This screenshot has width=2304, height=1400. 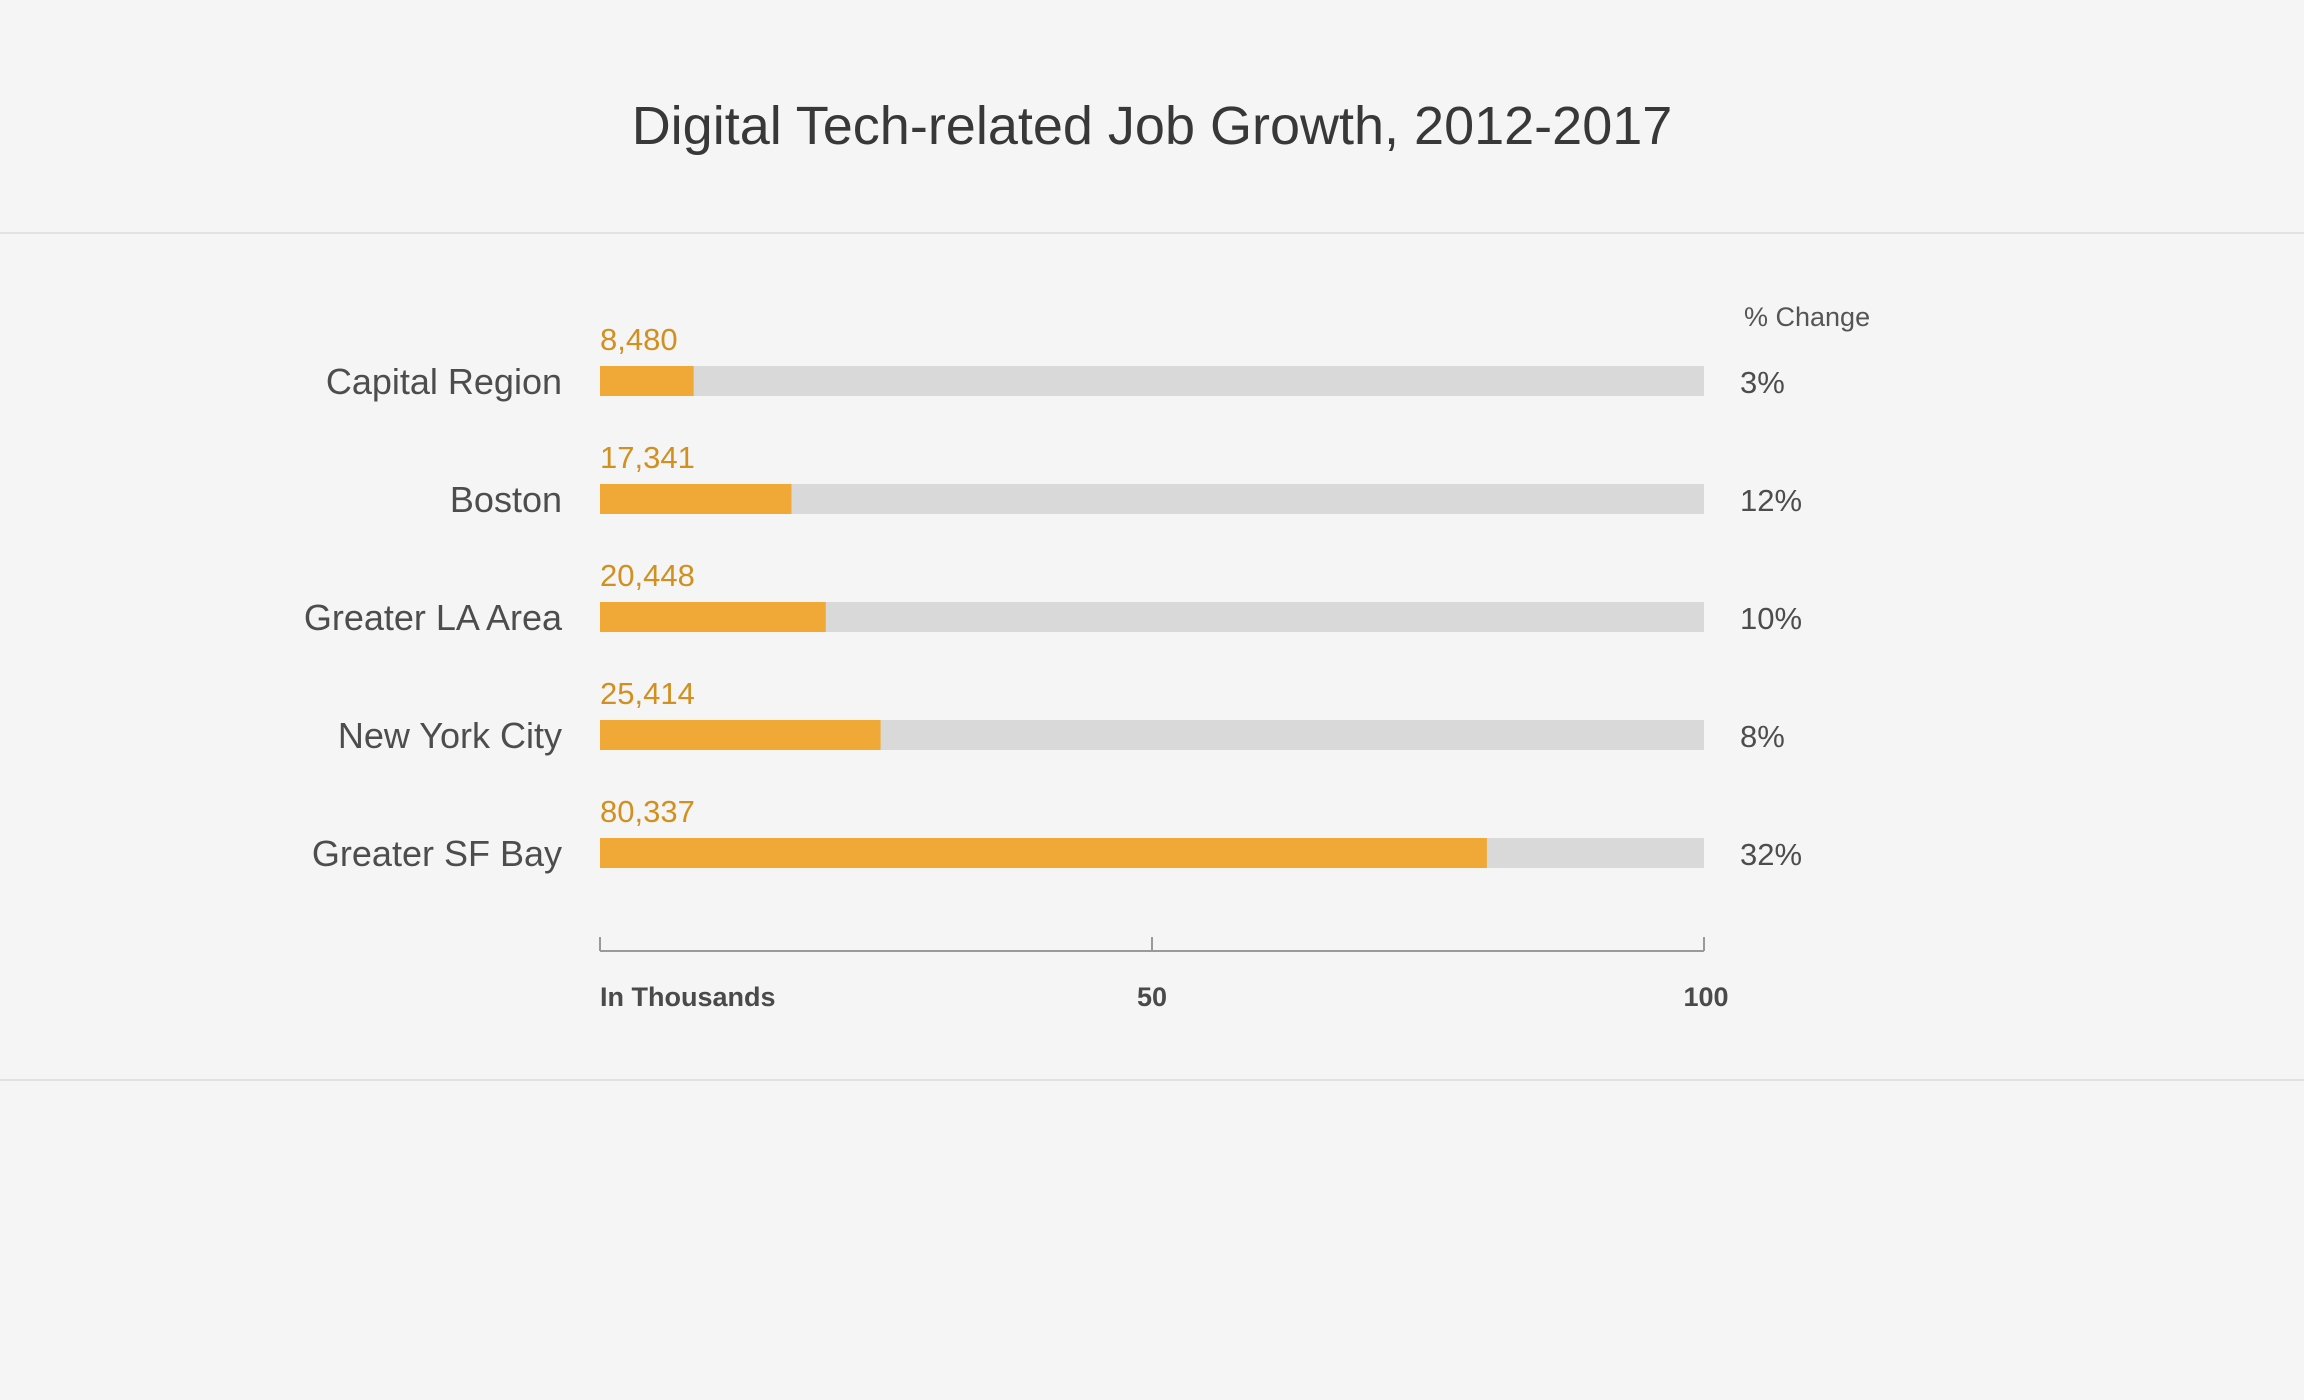 I want to click on category-label: Greater SF Bay, so click(x=437, y=853).